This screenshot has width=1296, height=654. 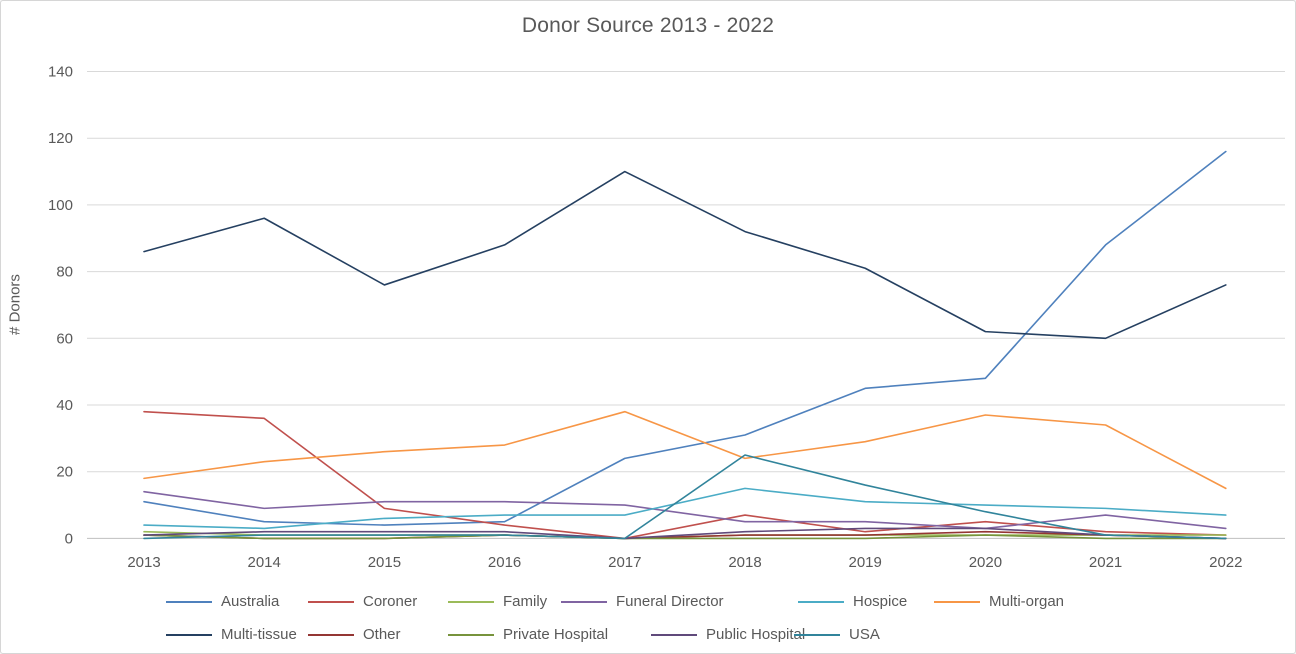 What do you see at coordinates (1225, 562) in the screenshot?
I see `x-tick-label-2022: 2022` at bounding box center [1225, 562].